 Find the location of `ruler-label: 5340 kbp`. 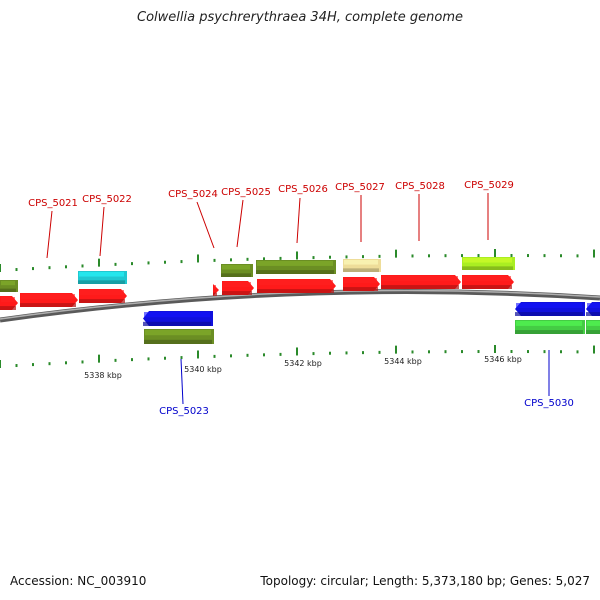

ruler-label: 5340 kbp is located at coordinates (203, 369).